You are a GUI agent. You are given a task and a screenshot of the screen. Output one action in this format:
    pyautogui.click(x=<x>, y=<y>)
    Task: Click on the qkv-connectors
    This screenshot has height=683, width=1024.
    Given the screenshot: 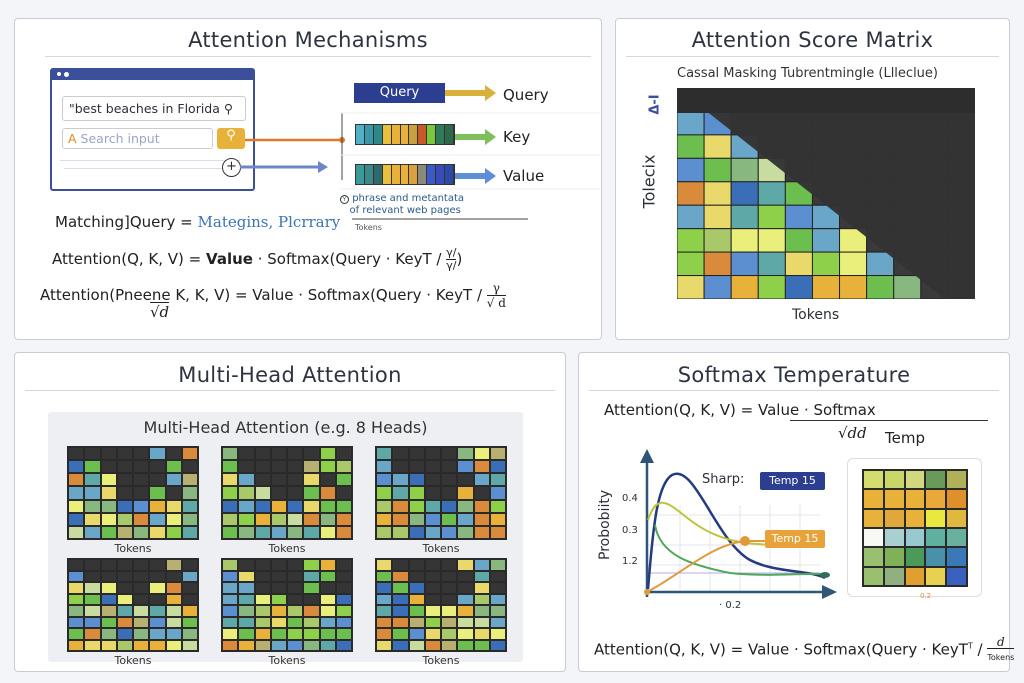 What is the action you would take?
    pyautogui.click(x=420, y=152)
    